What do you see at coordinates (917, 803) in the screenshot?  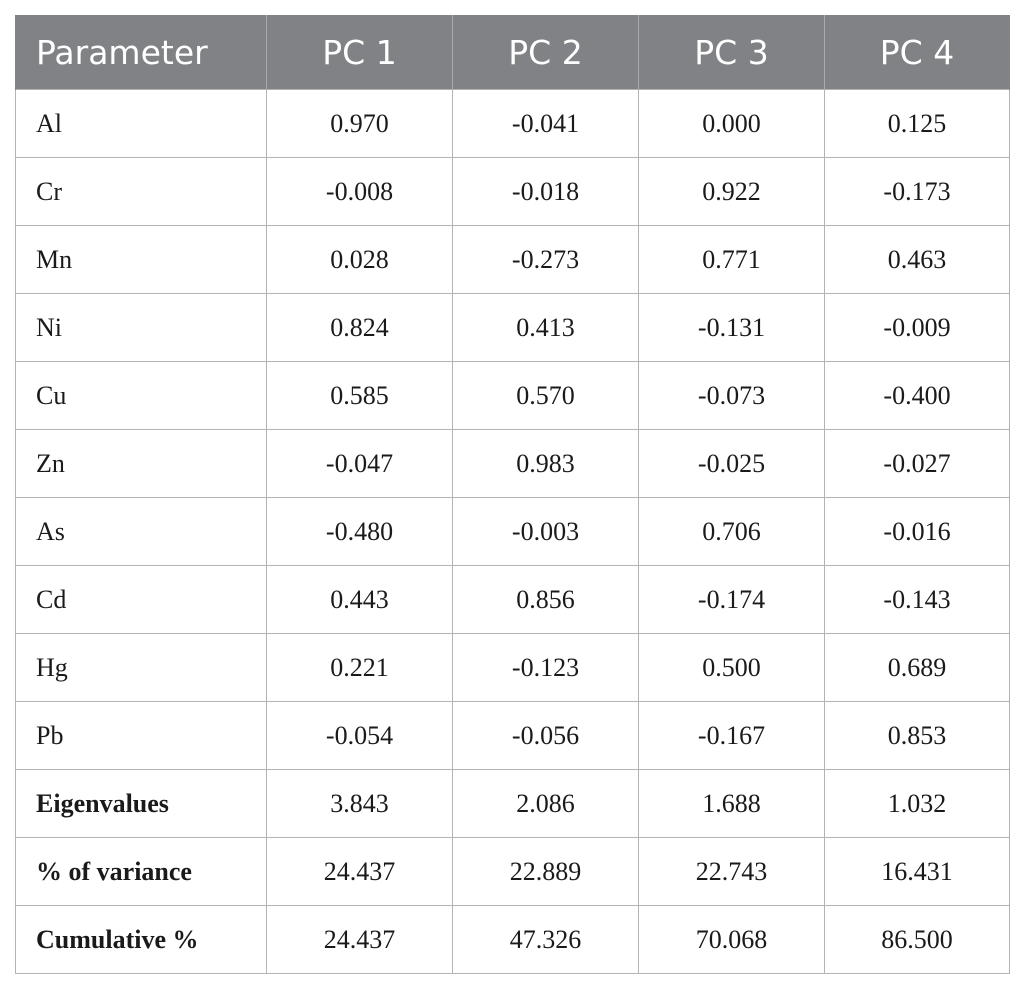 I see `table-cell: 1.032` at bounding box center [917, 803].